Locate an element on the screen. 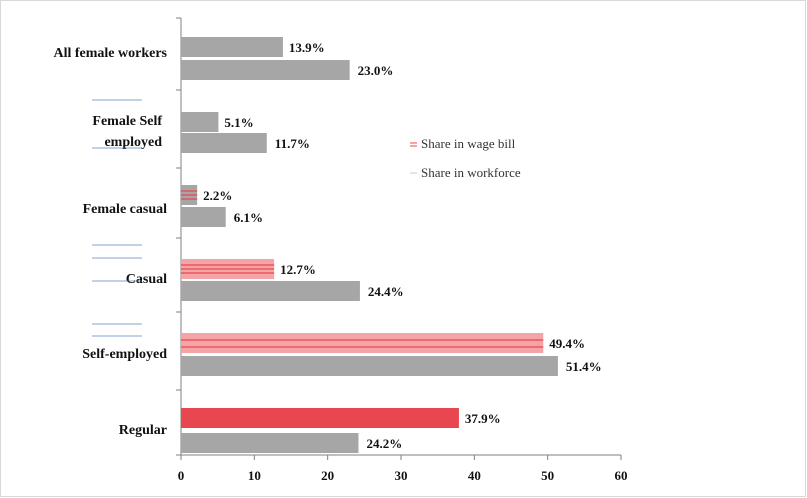 Image resolution: width=807 pixels, height=498 pixels. data-label-wage-bill: 2.2% is located at coordinates (217, 195).